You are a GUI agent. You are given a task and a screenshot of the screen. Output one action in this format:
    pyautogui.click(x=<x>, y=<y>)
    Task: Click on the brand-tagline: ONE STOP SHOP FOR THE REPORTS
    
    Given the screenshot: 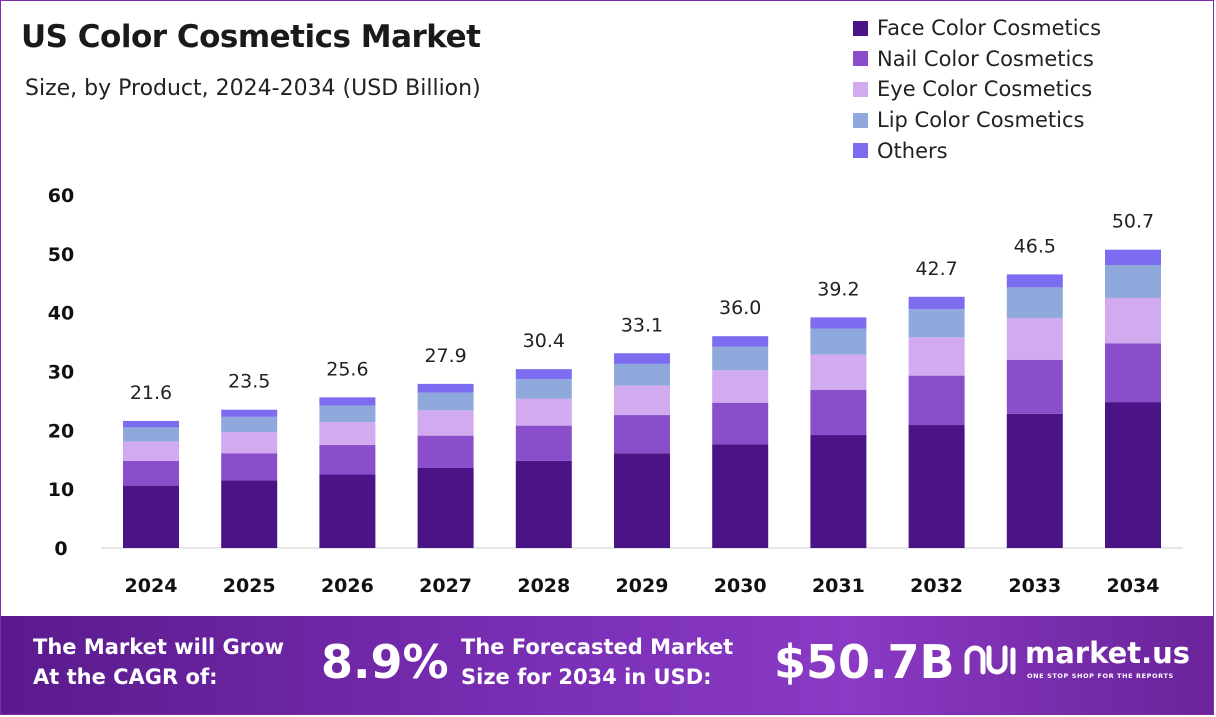 What is the action you would take?
    pyautogui.click(x=1100, y=676)
    